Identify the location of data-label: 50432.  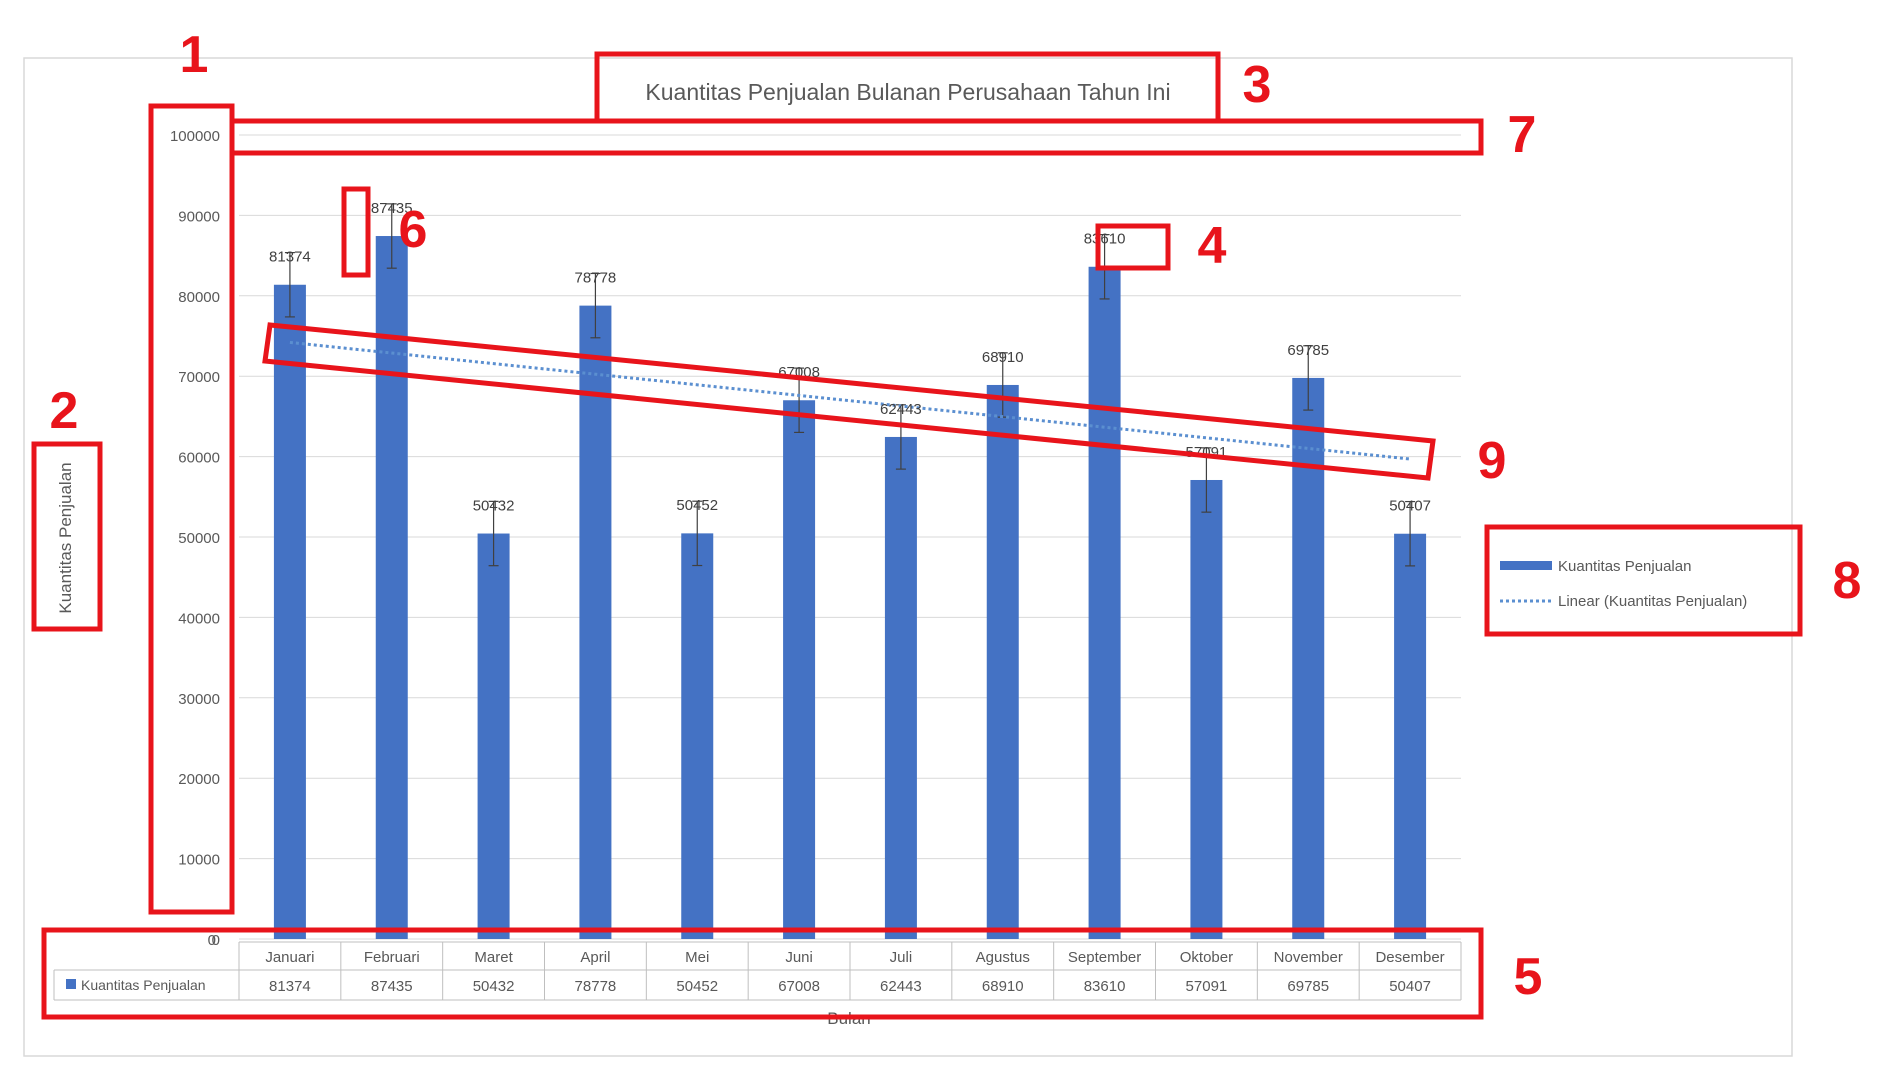
(494, 505).